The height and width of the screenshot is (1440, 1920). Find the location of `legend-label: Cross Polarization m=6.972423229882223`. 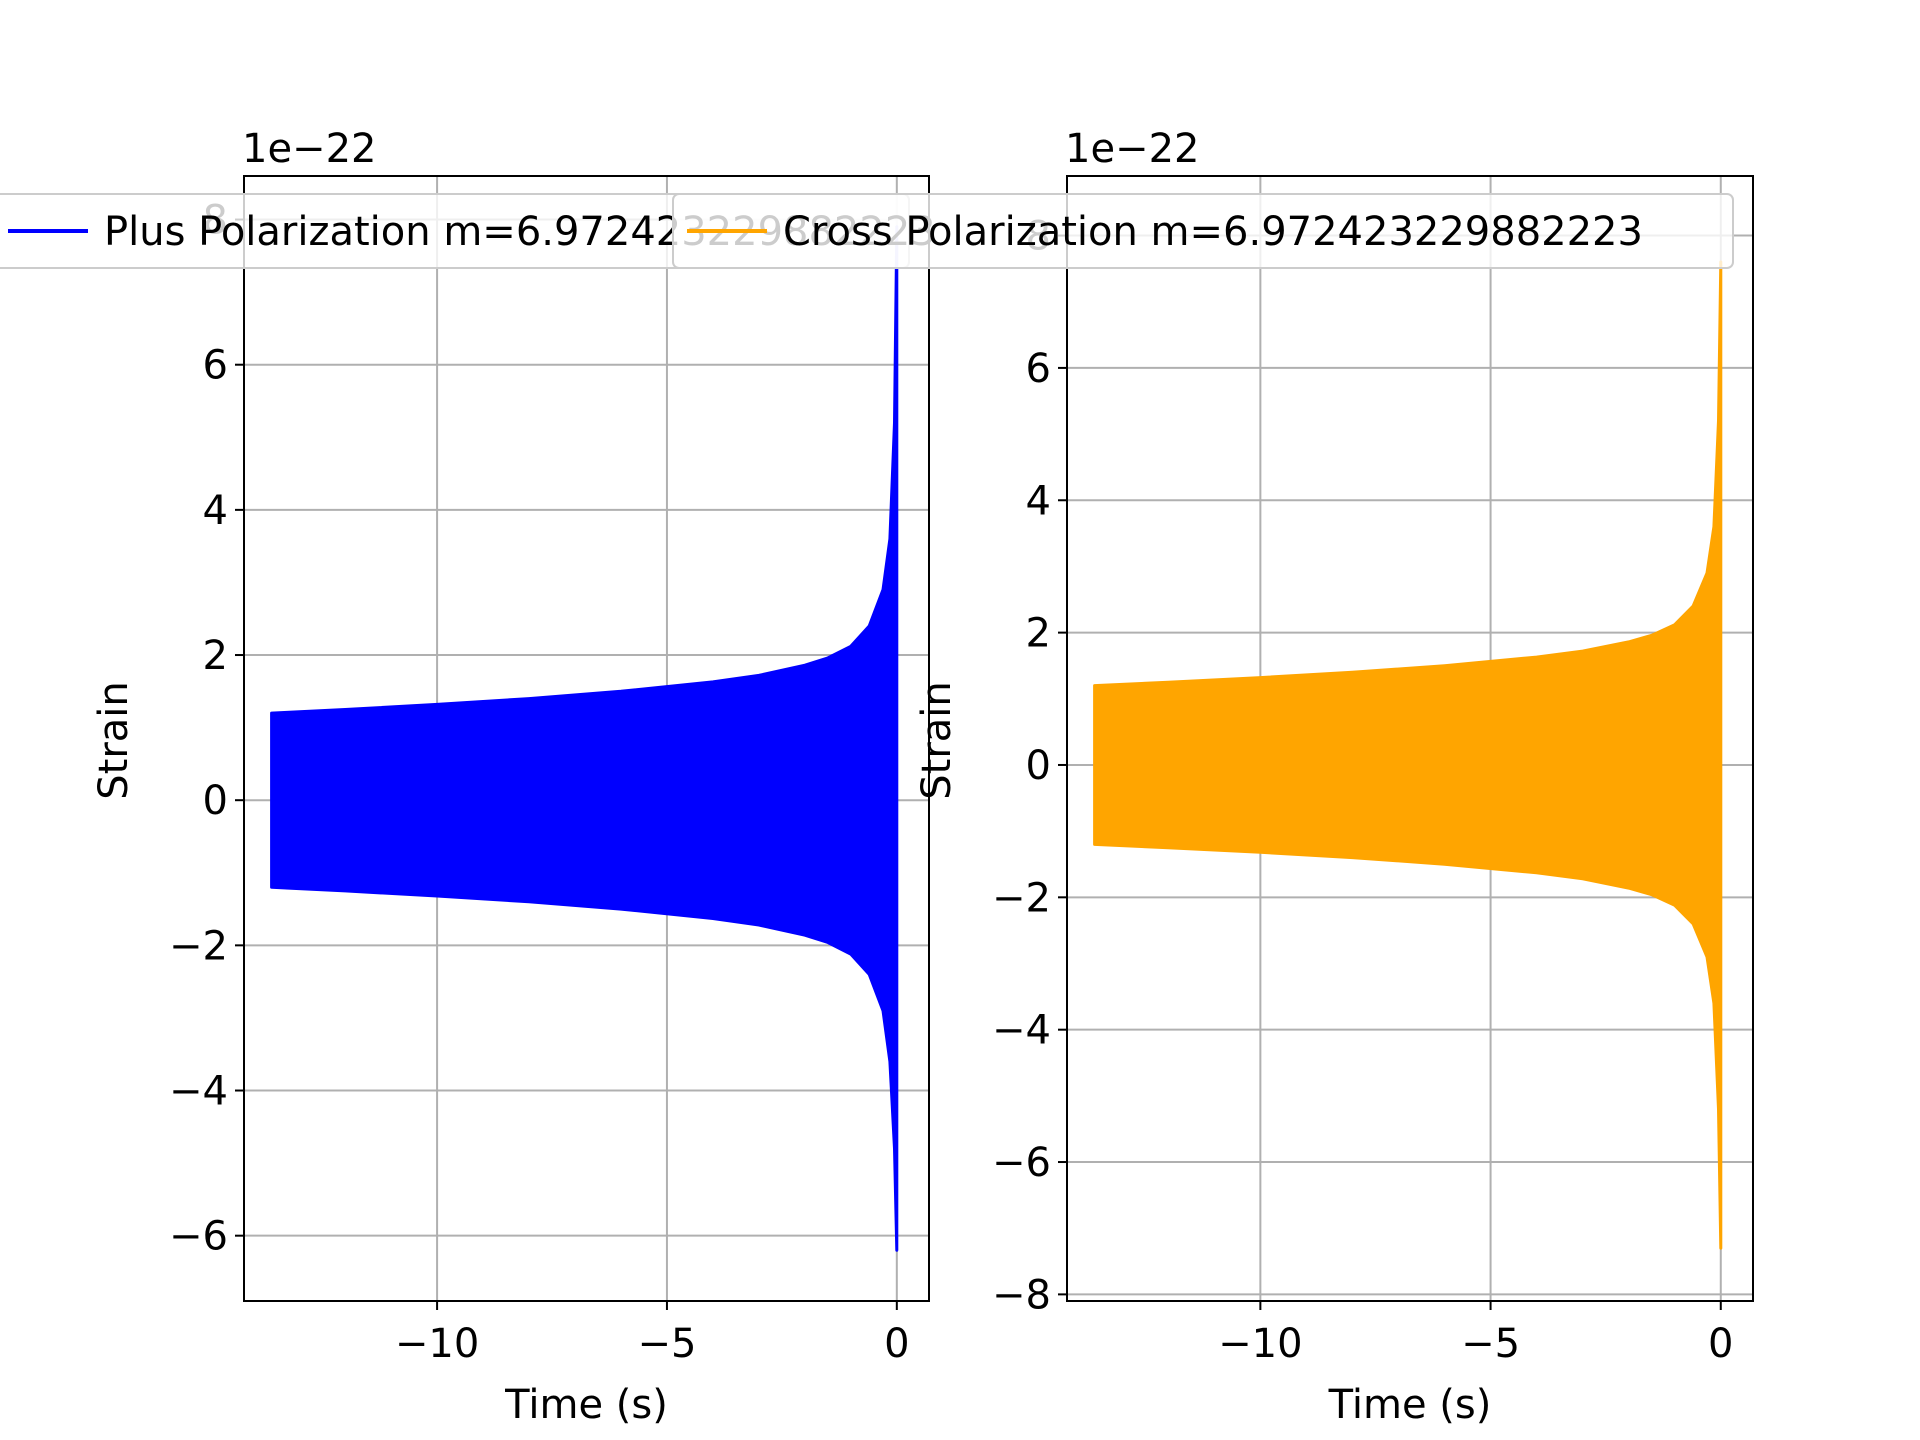

legend-label: Cross Polarization m=6.972423229882223 is located at coordinates (1213, 232).